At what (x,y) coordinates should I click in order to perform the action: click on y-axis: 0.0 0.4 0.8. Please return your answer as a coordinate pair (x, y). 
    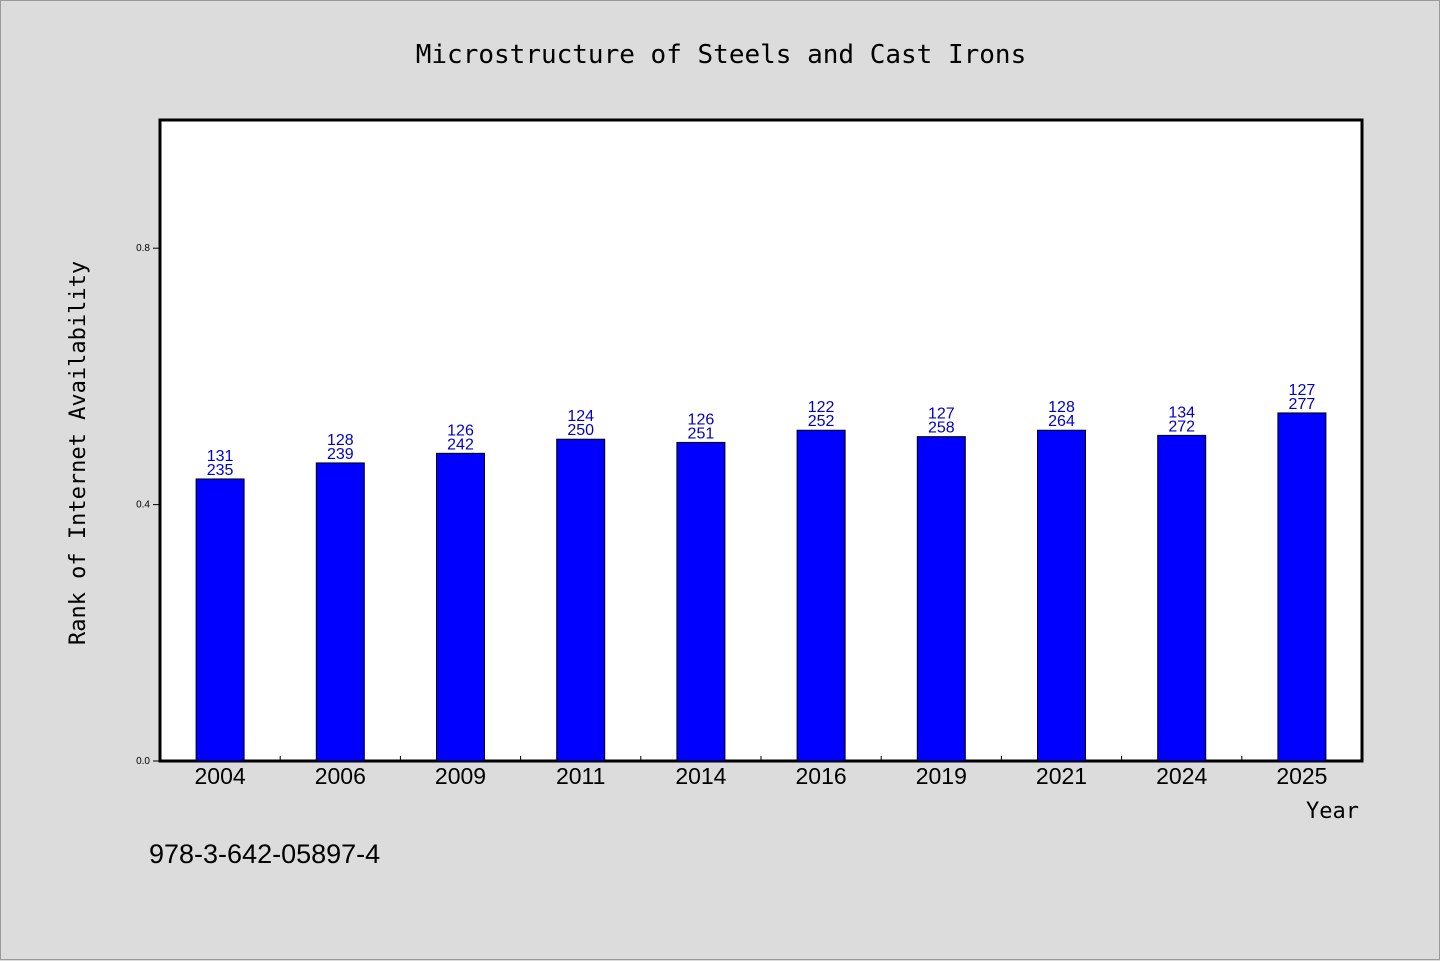
    Looking at the image, I should click on (148, 505).